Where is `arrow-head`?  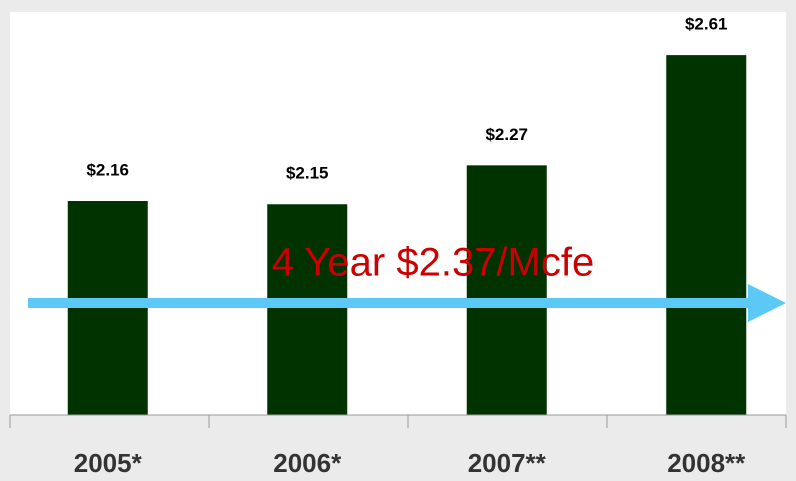
arrow-head is located at coordinates (767, 303).